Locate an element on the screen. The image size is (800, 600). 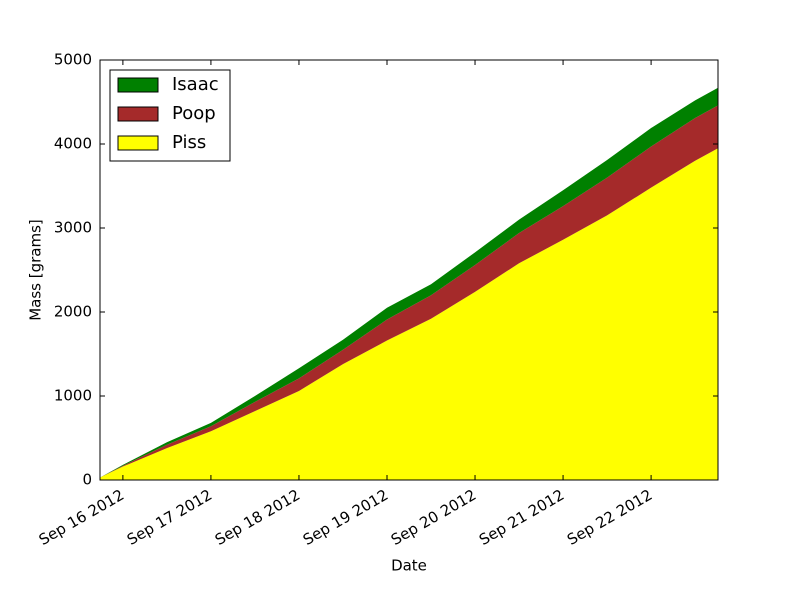
x-tick-label: Sep 17 2012 is located at coordinates (169, 517).